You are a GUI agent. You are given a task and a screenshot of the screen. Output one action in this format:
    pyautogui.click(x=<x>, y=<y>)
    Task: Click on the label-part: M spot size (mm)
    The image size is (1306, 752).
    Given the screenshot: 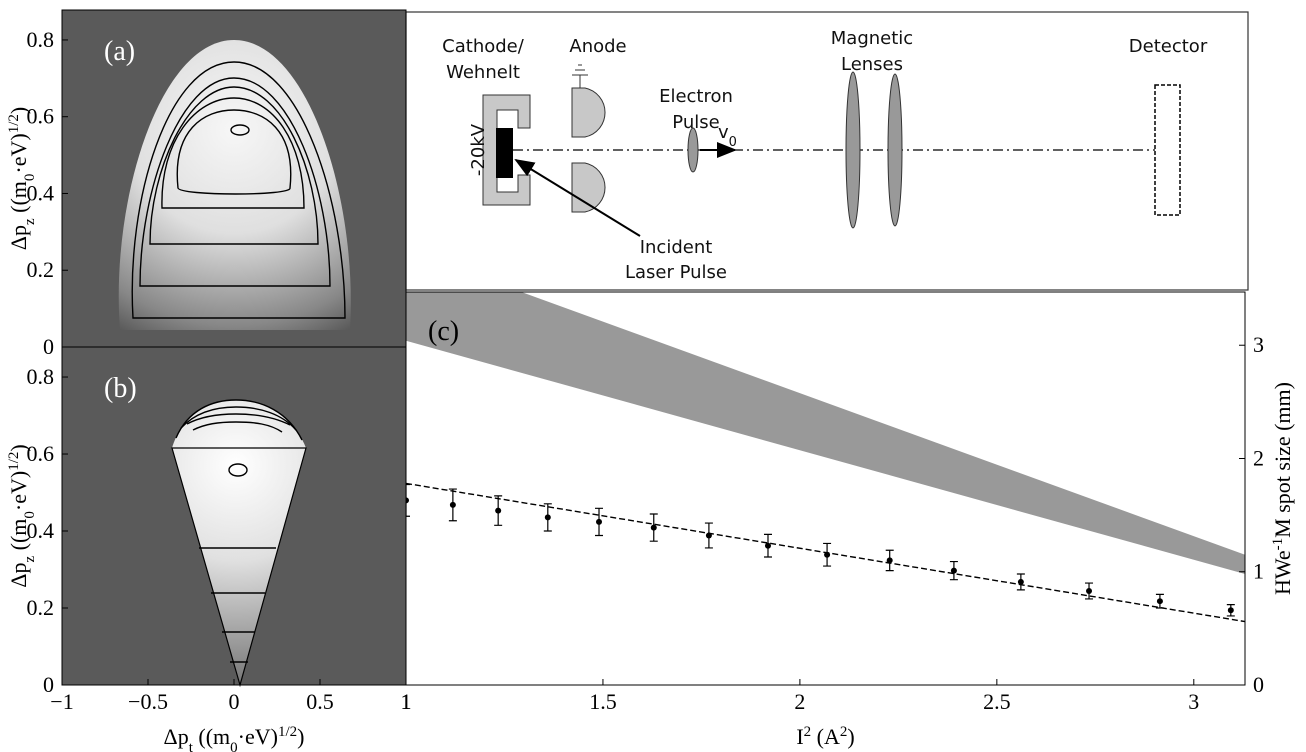 What is the action you would take?
    pyautogui.click(x=1282, y=460)
    